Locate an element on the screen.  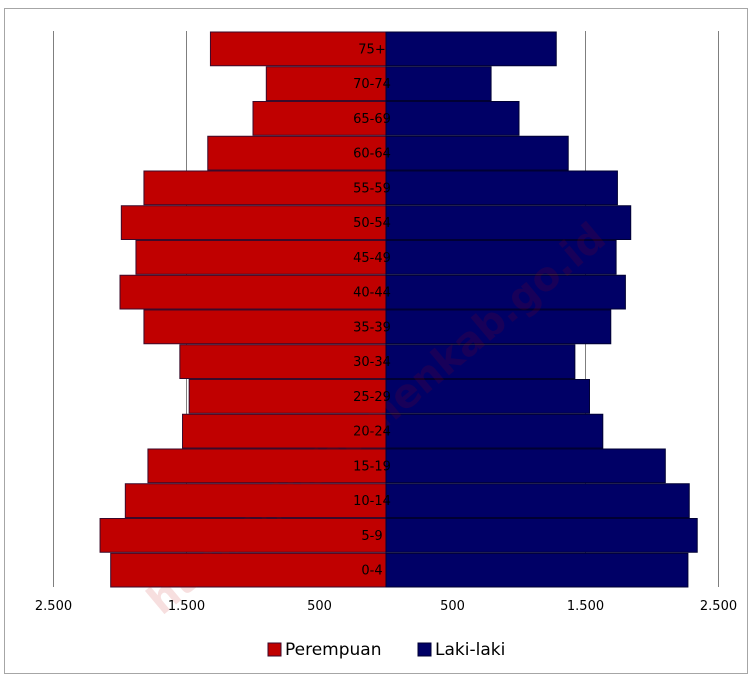
x-tick-labels: 2.500 1.500 500 500 1.500 2.500 is located at coordinates (386, 606).